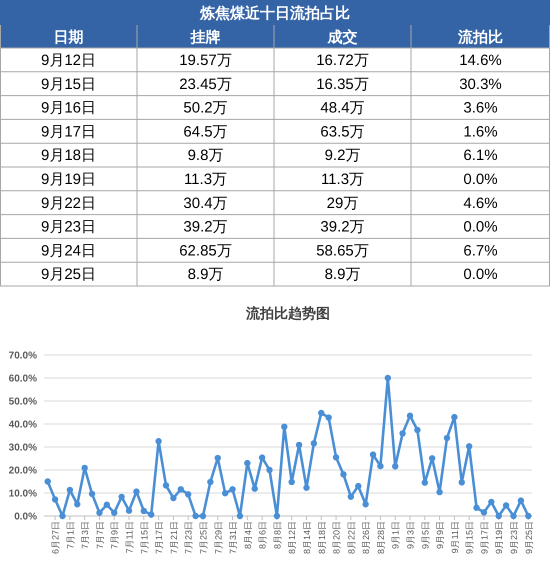 The height and width of the screenshot is (577, 550). Describe the element at coordinates (203, 537) in the screenshot. I see `x-tick-label: 7月25日` at that location.